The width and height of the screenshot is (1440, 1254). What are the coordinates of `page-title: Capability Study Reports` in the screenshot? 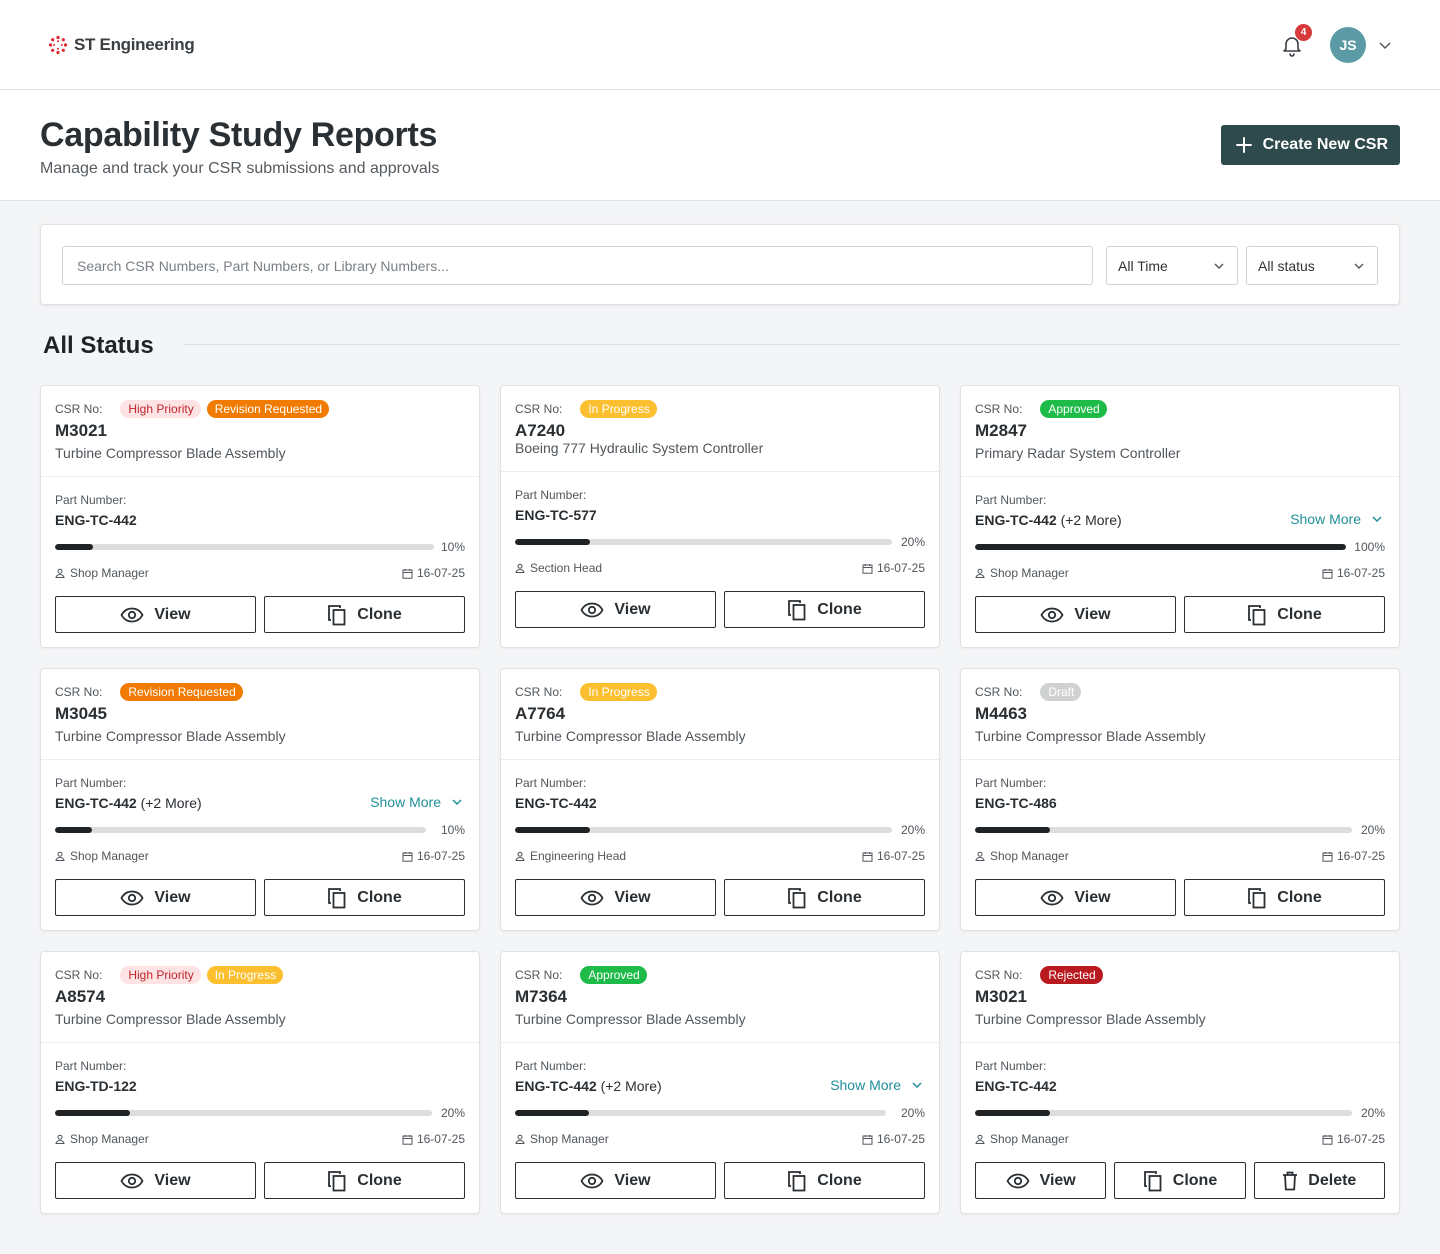 It's located at (239, 135).